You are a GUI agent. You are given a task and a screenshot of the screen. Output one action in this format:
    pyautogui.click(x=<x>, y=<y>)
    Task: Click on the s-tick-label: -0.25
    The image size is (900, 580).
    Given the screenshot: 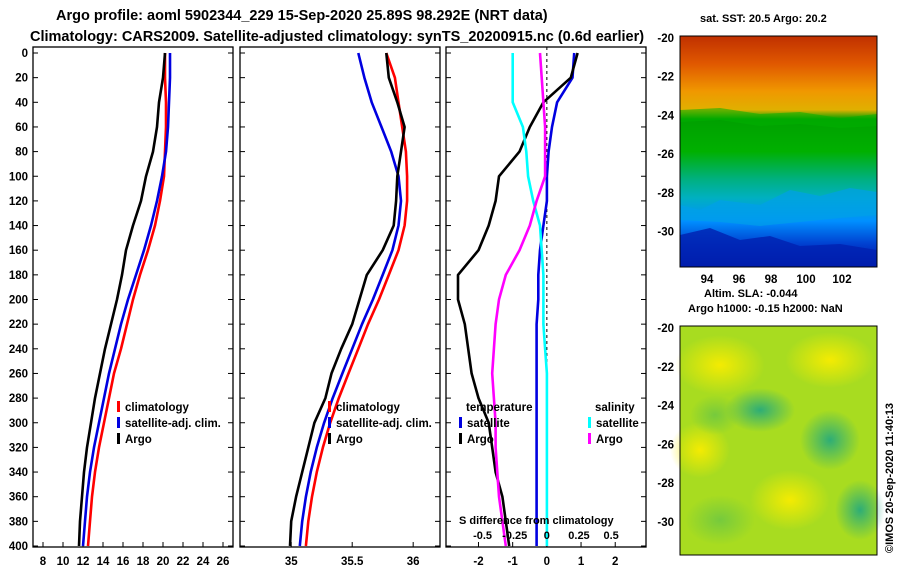 What is the action you would take?
    pyautogui.click(x=514, y=536)
    